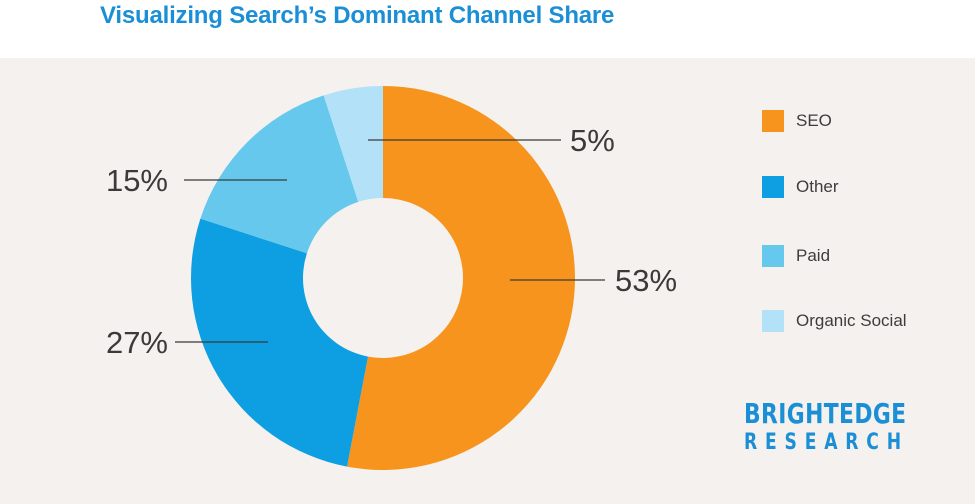 This screenshot has width=975, height=504. Describe the element at coordinates (137, 342) in the screenshot. I see `data-label-other: 27%` at that location.